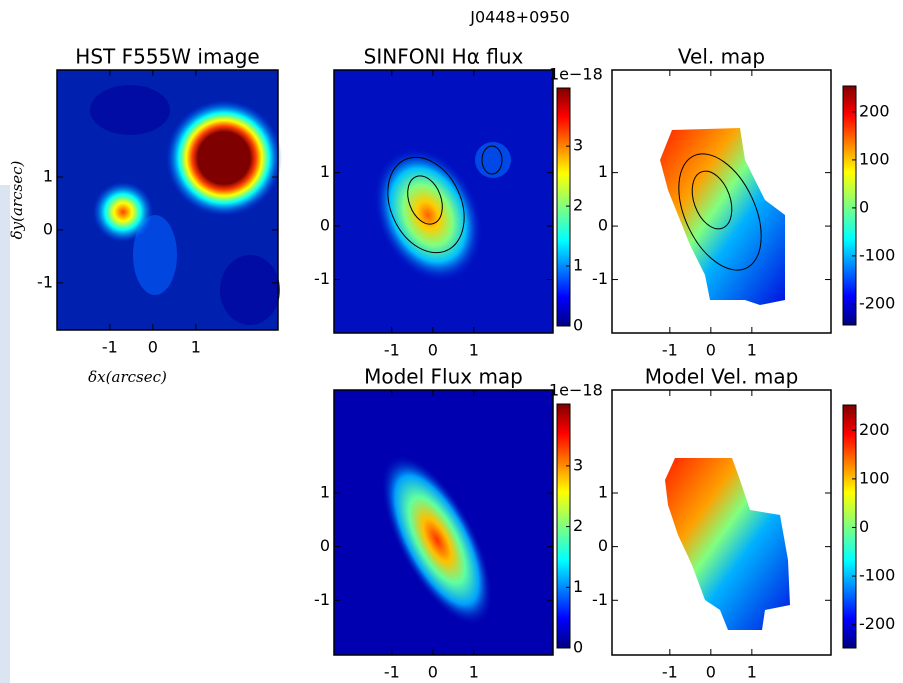 Image resolution: width=903 pixels, height=683 pixels. Describe the element at coordinates (722, 377) in the screenshot. I see `panel-title: Model Vel. map` at that location.